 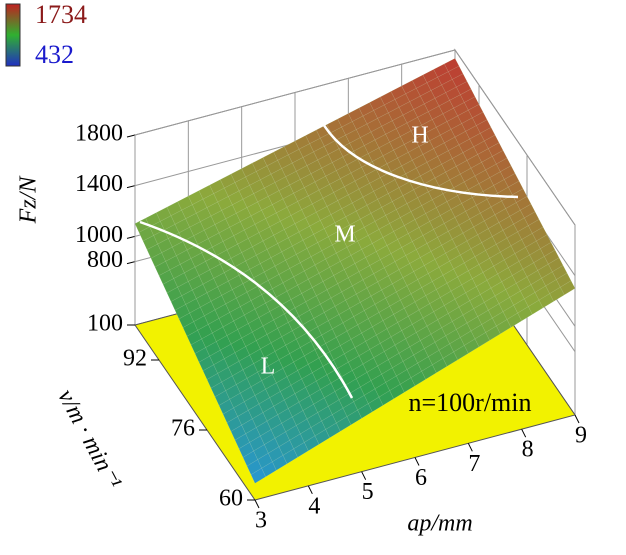 What do you see at coordinates (89, 439) in the screenshot?
I see `y-axis-title: v/m · min⁻¹` at bounding box center [89, 439].